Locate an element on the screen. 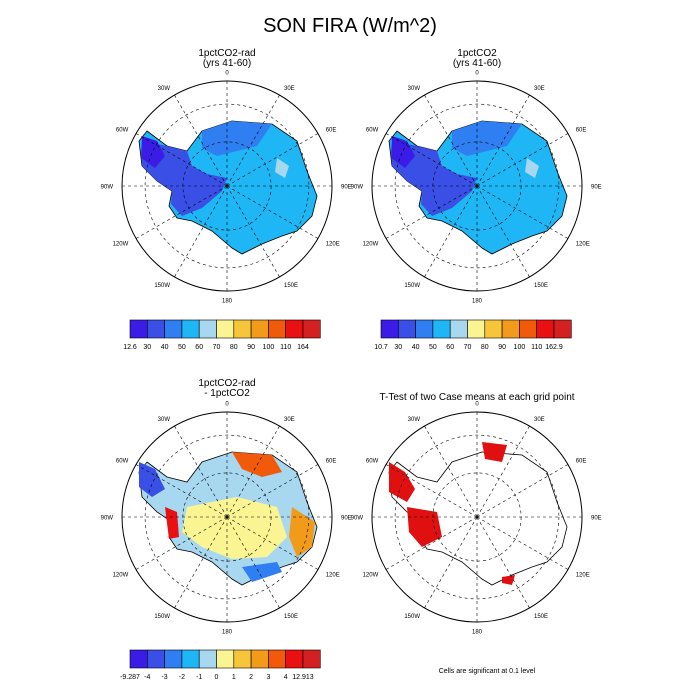  colorbar-label: -4 is located at coordinates (147, 677).